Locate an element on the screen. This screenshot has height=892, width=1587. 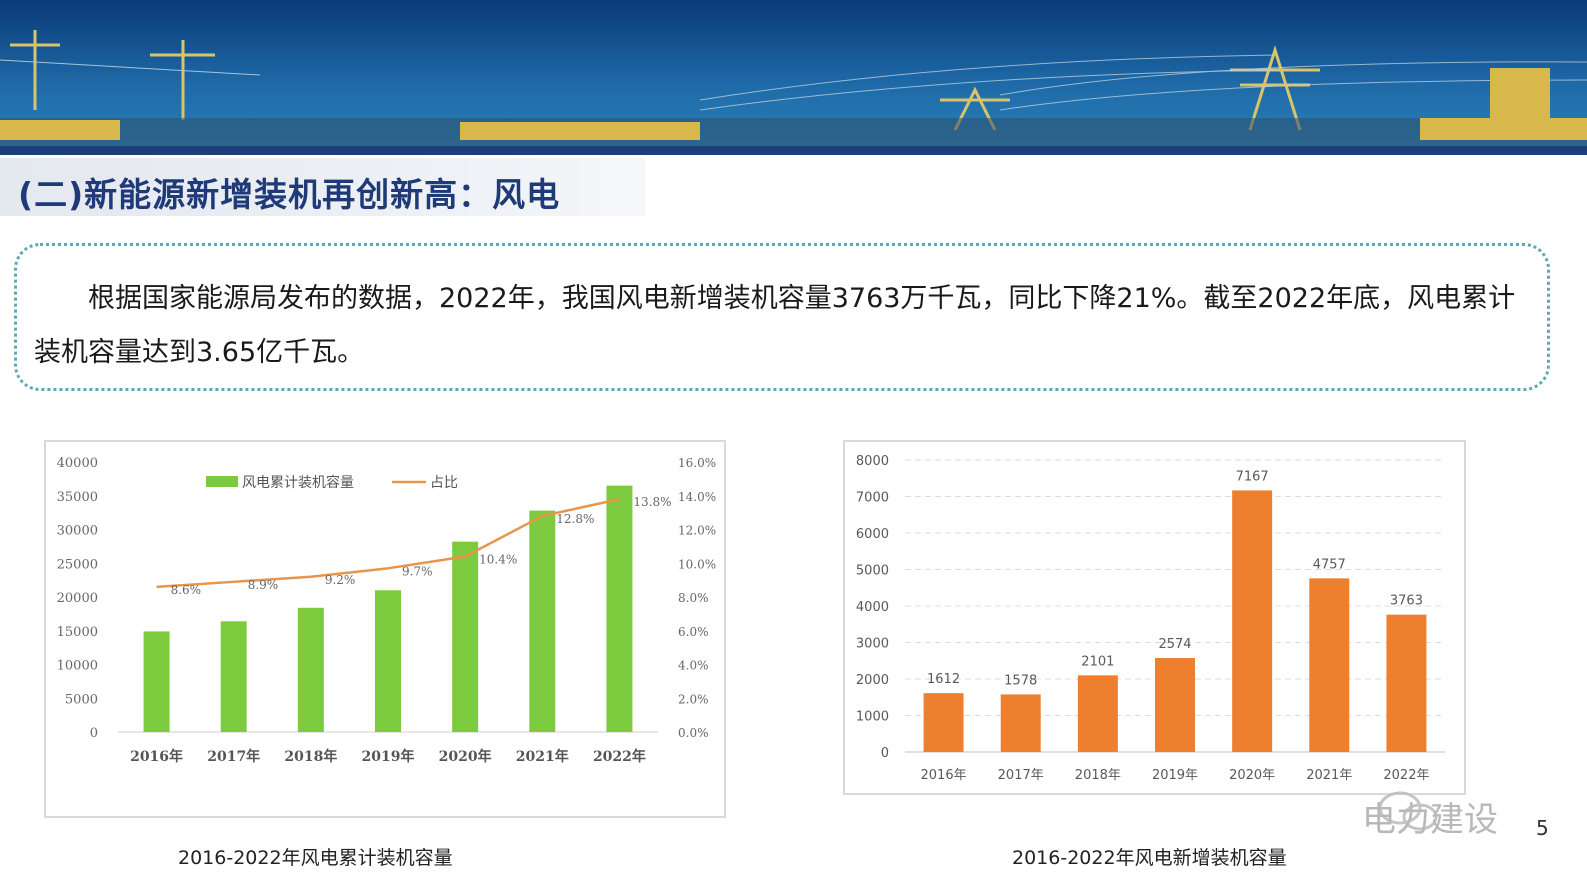
data-label: 9.7% is located at coordinates (417, 571).